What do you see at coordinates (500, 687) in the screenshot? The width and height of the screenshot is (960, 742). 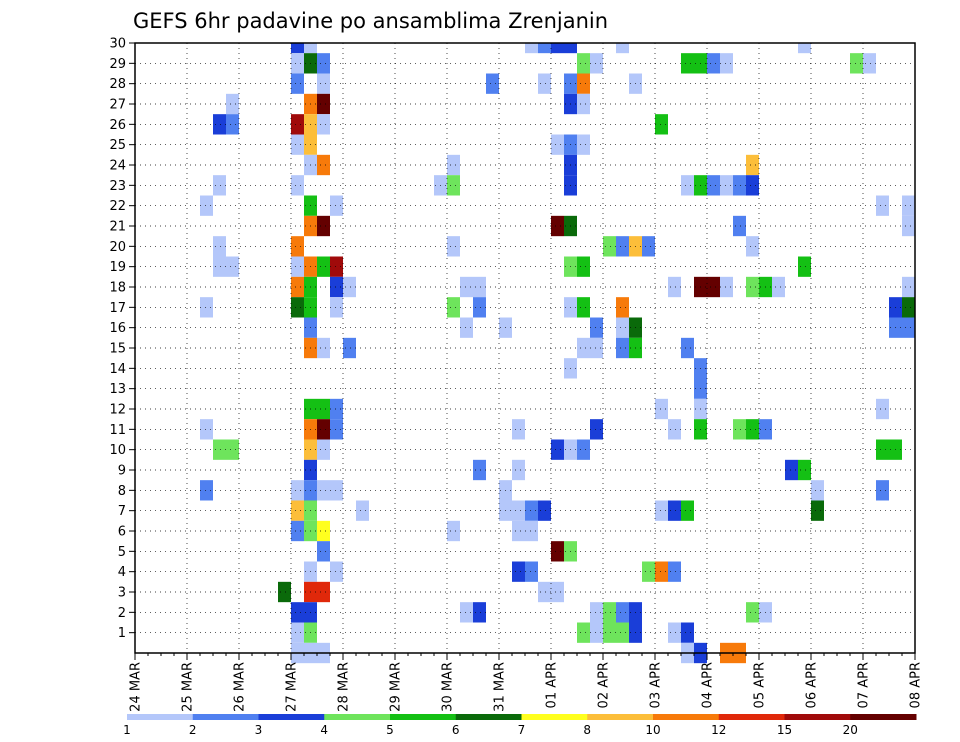 I see `x-tick-label: 31 MAR` at bounding box center [500, 687].